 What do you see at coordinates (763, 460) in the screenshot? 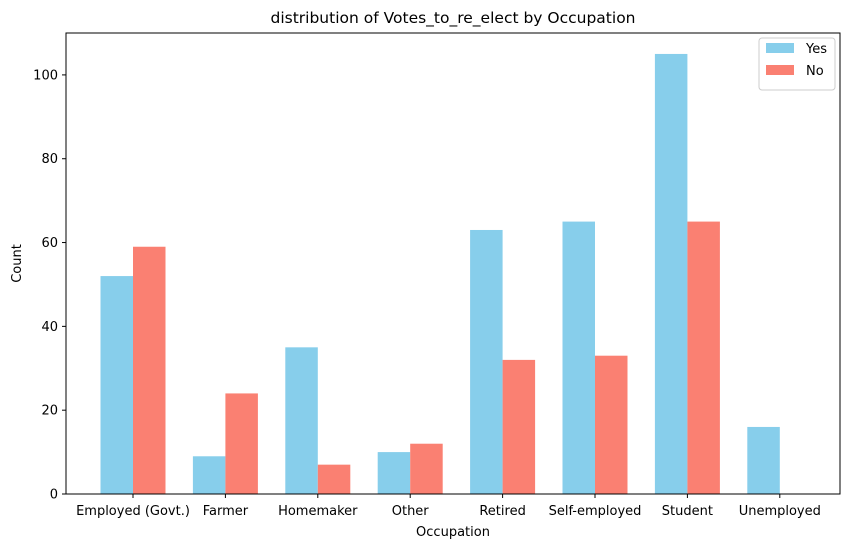
I see `bar-yes-unemployed` at bounding box center [763, 460].